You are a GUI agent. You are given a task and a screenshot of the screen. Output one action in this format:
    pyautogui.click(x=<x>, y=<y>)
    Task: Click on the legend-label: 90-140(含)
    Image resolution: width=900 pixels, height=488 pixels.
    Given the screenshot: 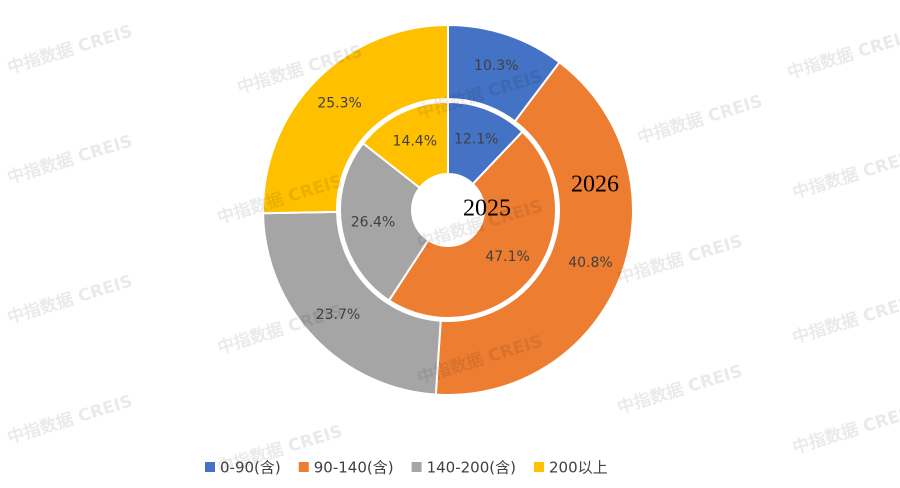 What is the action you would take?
    pyautogui.click(x=354, y=468)
    